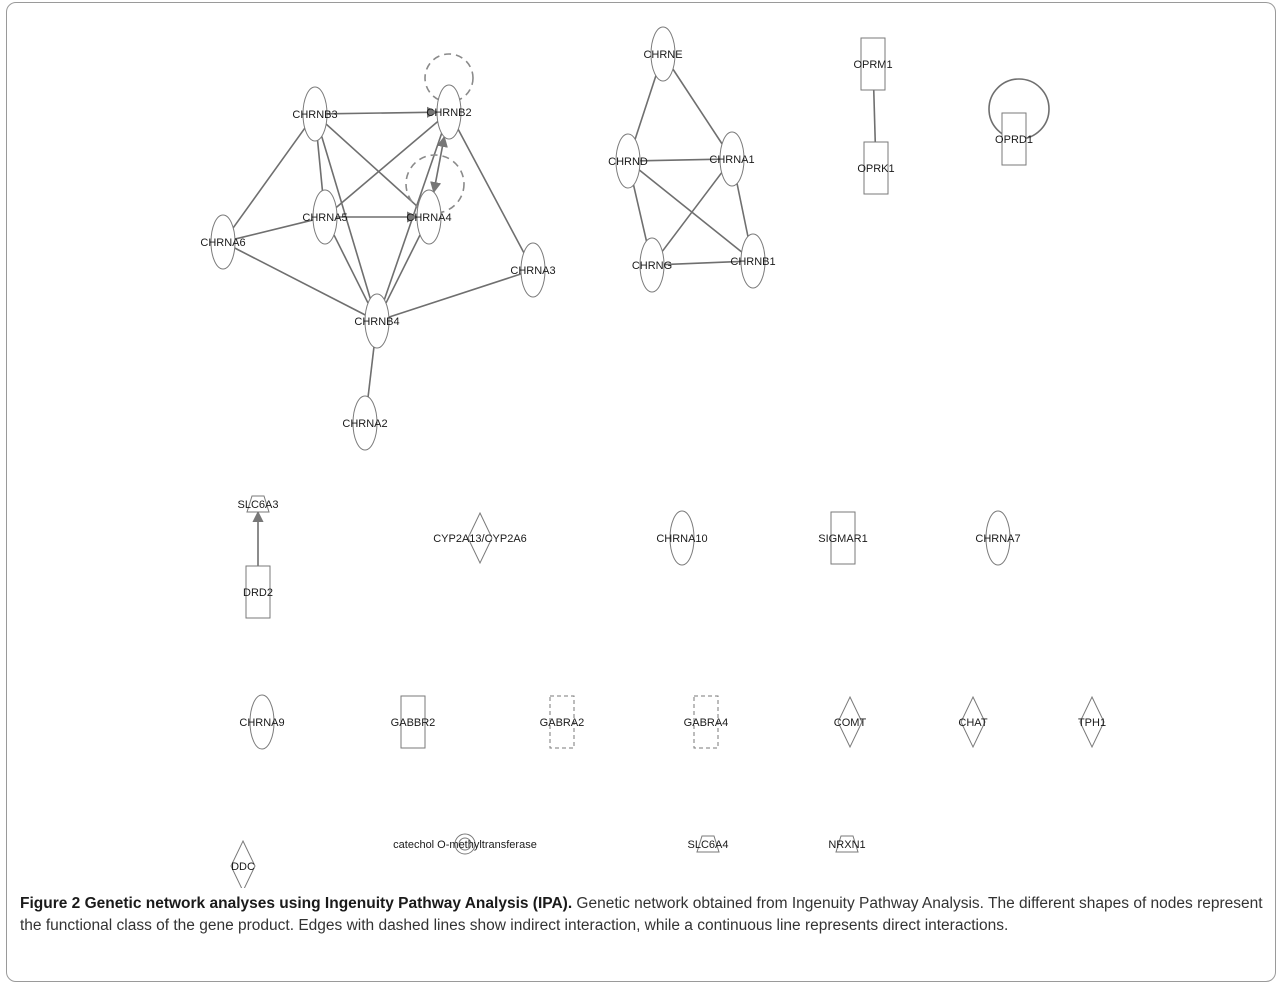 Image resolution: width=1282 pixels, height=986 pixels. I want to click on node-label: SLC6A3, so click(258, 505).